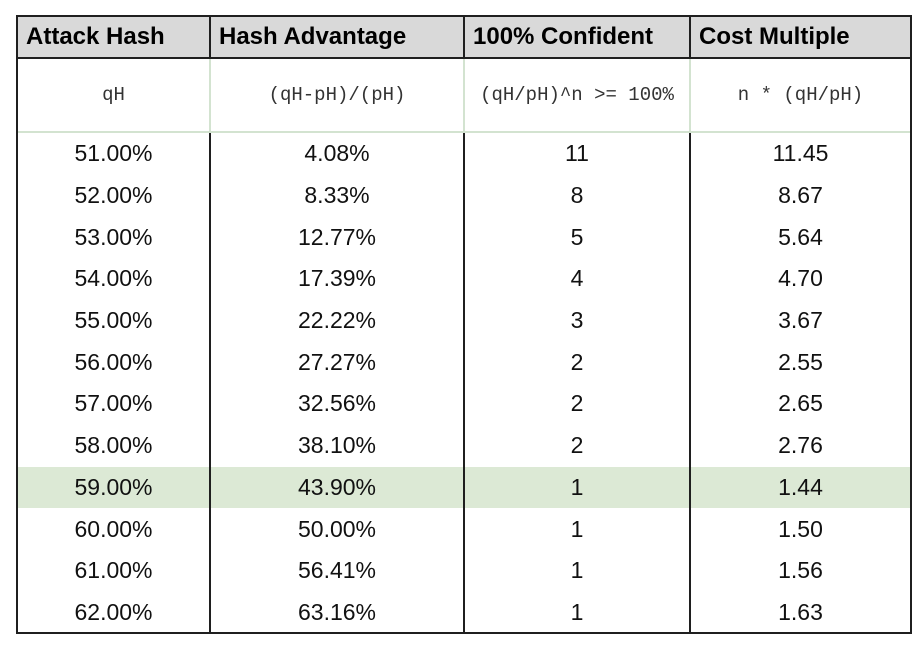 The width and height of the screenshot is (924, 646). Describe the element at coordinates (114, 279) in the screenshot. I see `attack-hash-cell: 54.00%` at that location.